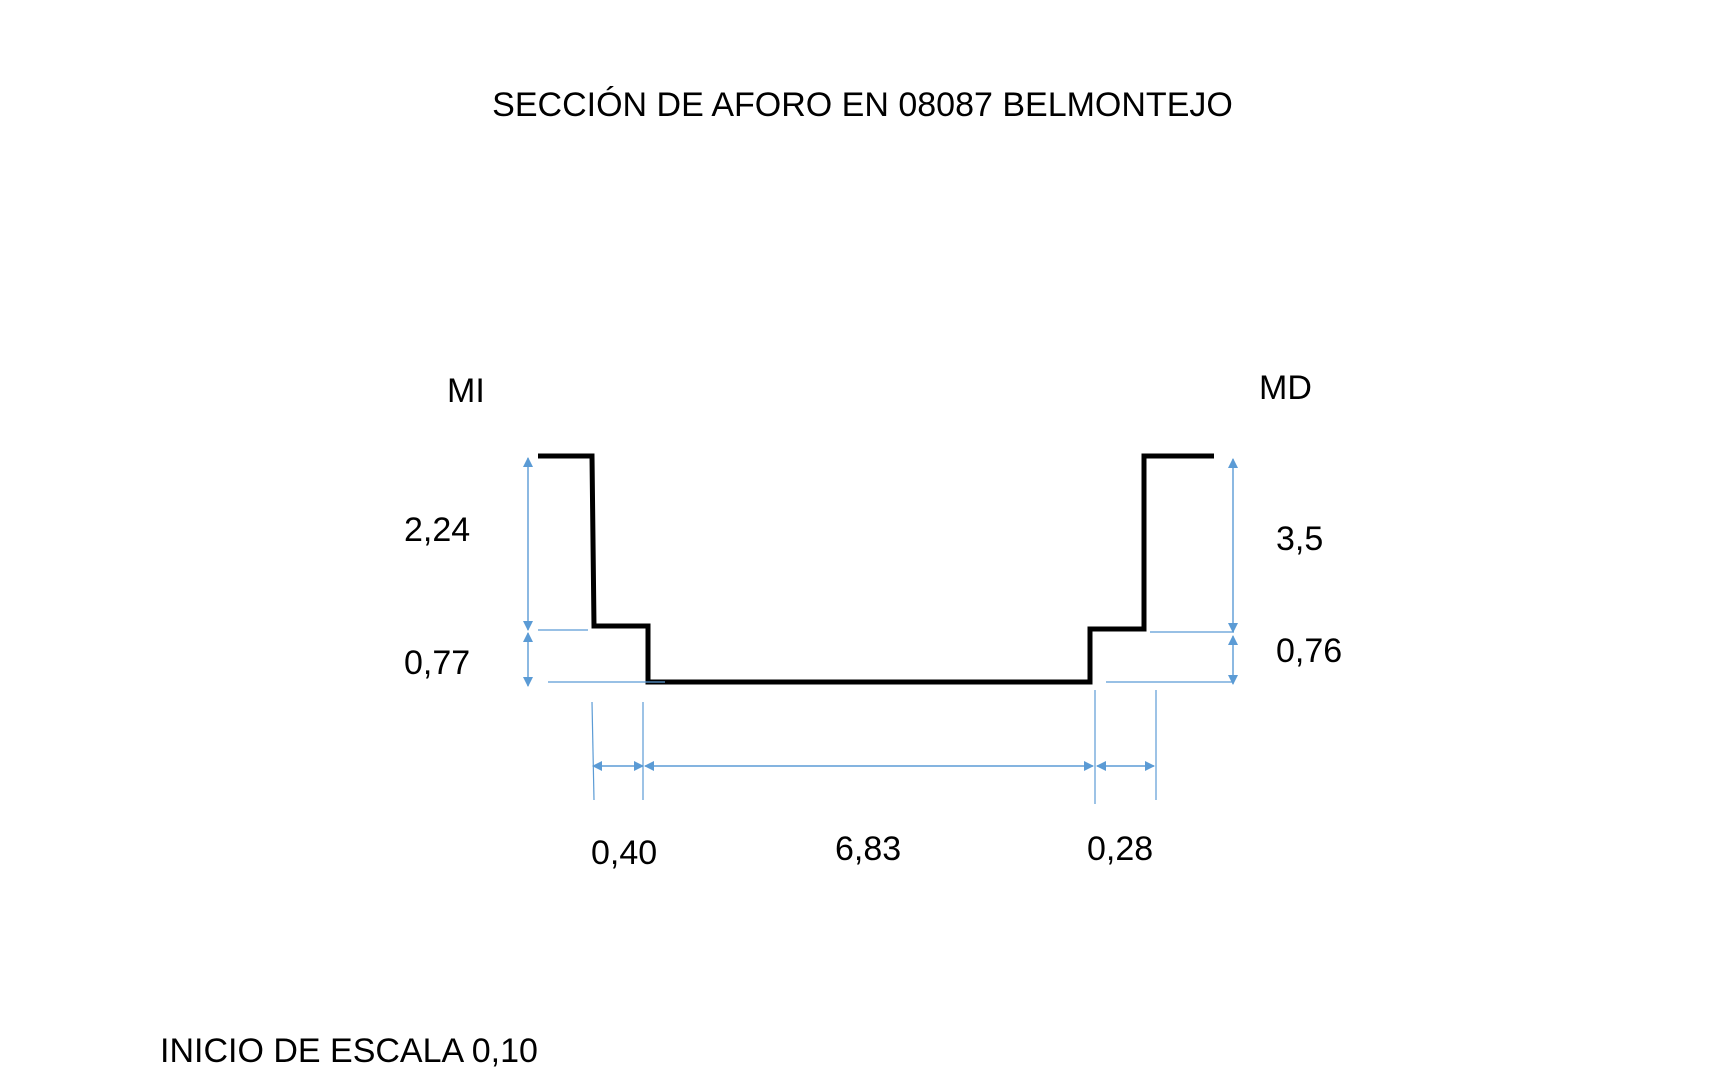  What do you see at coordinates (593, 751) in the screenshot?
I see `extension-line-x1` at bounding box center [593, 751].